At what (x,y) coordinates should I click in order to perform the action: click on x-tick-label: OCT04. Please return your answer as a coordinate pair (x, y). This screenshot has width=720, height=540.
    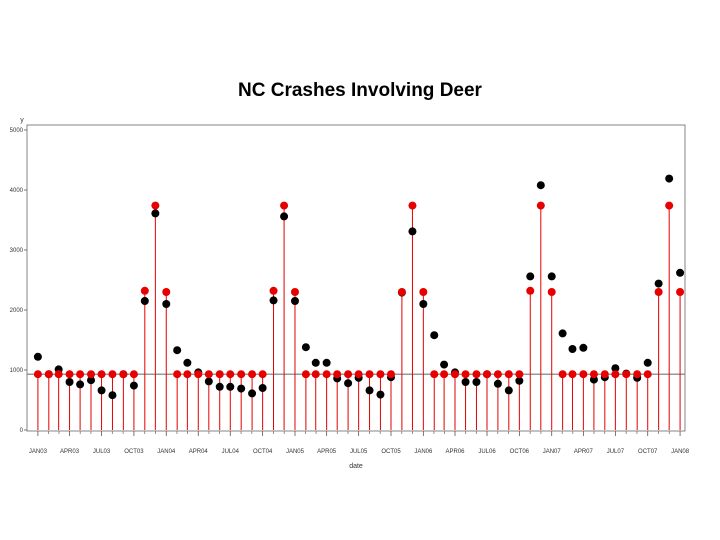
    Looking at the image, I should click on (263, 452).